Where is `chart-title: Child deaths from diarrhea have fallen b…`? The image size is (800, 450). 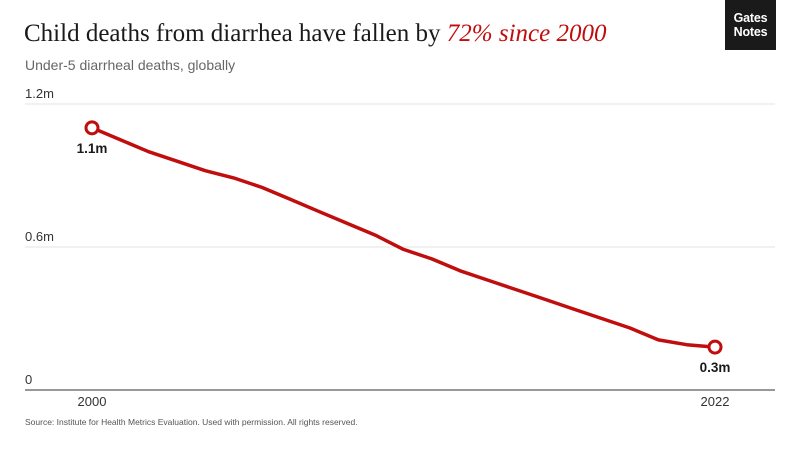 chart-title: Child deaths from diarrhea have fallen b… is located at coordinates (315, 34).